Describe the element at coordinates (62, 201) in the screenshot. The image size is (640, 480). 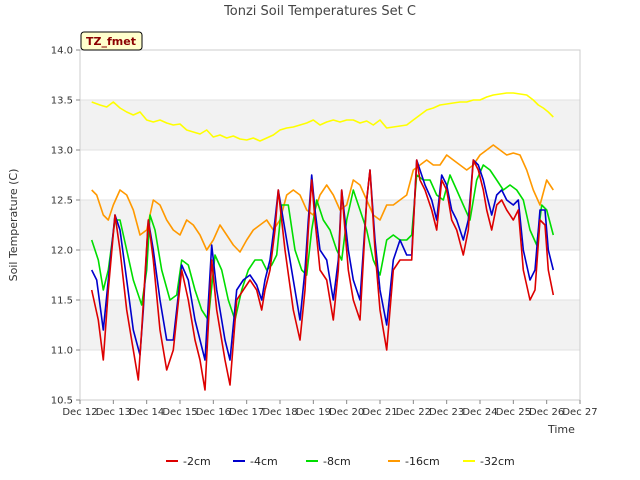
I see `y-tick-label: 12.5` at that location.